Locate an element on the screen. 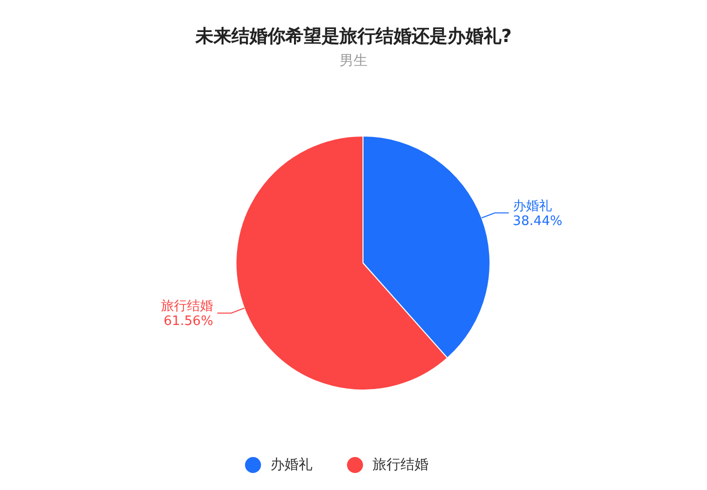  data-label: 38.44% is located at coordinates (537, 221).